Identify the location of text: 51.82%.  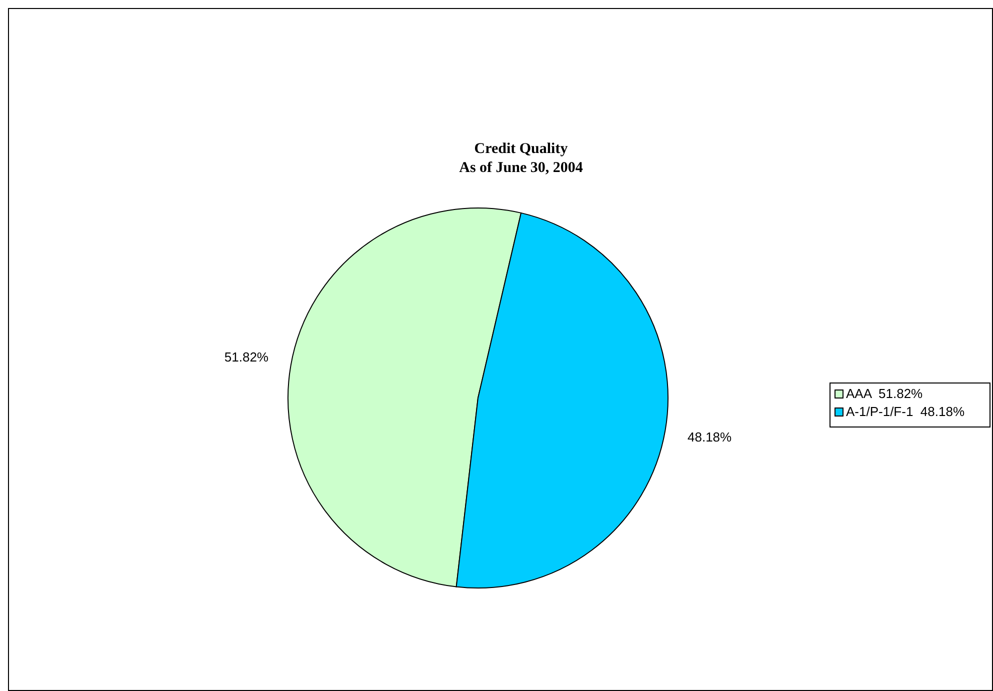
(900, 393).